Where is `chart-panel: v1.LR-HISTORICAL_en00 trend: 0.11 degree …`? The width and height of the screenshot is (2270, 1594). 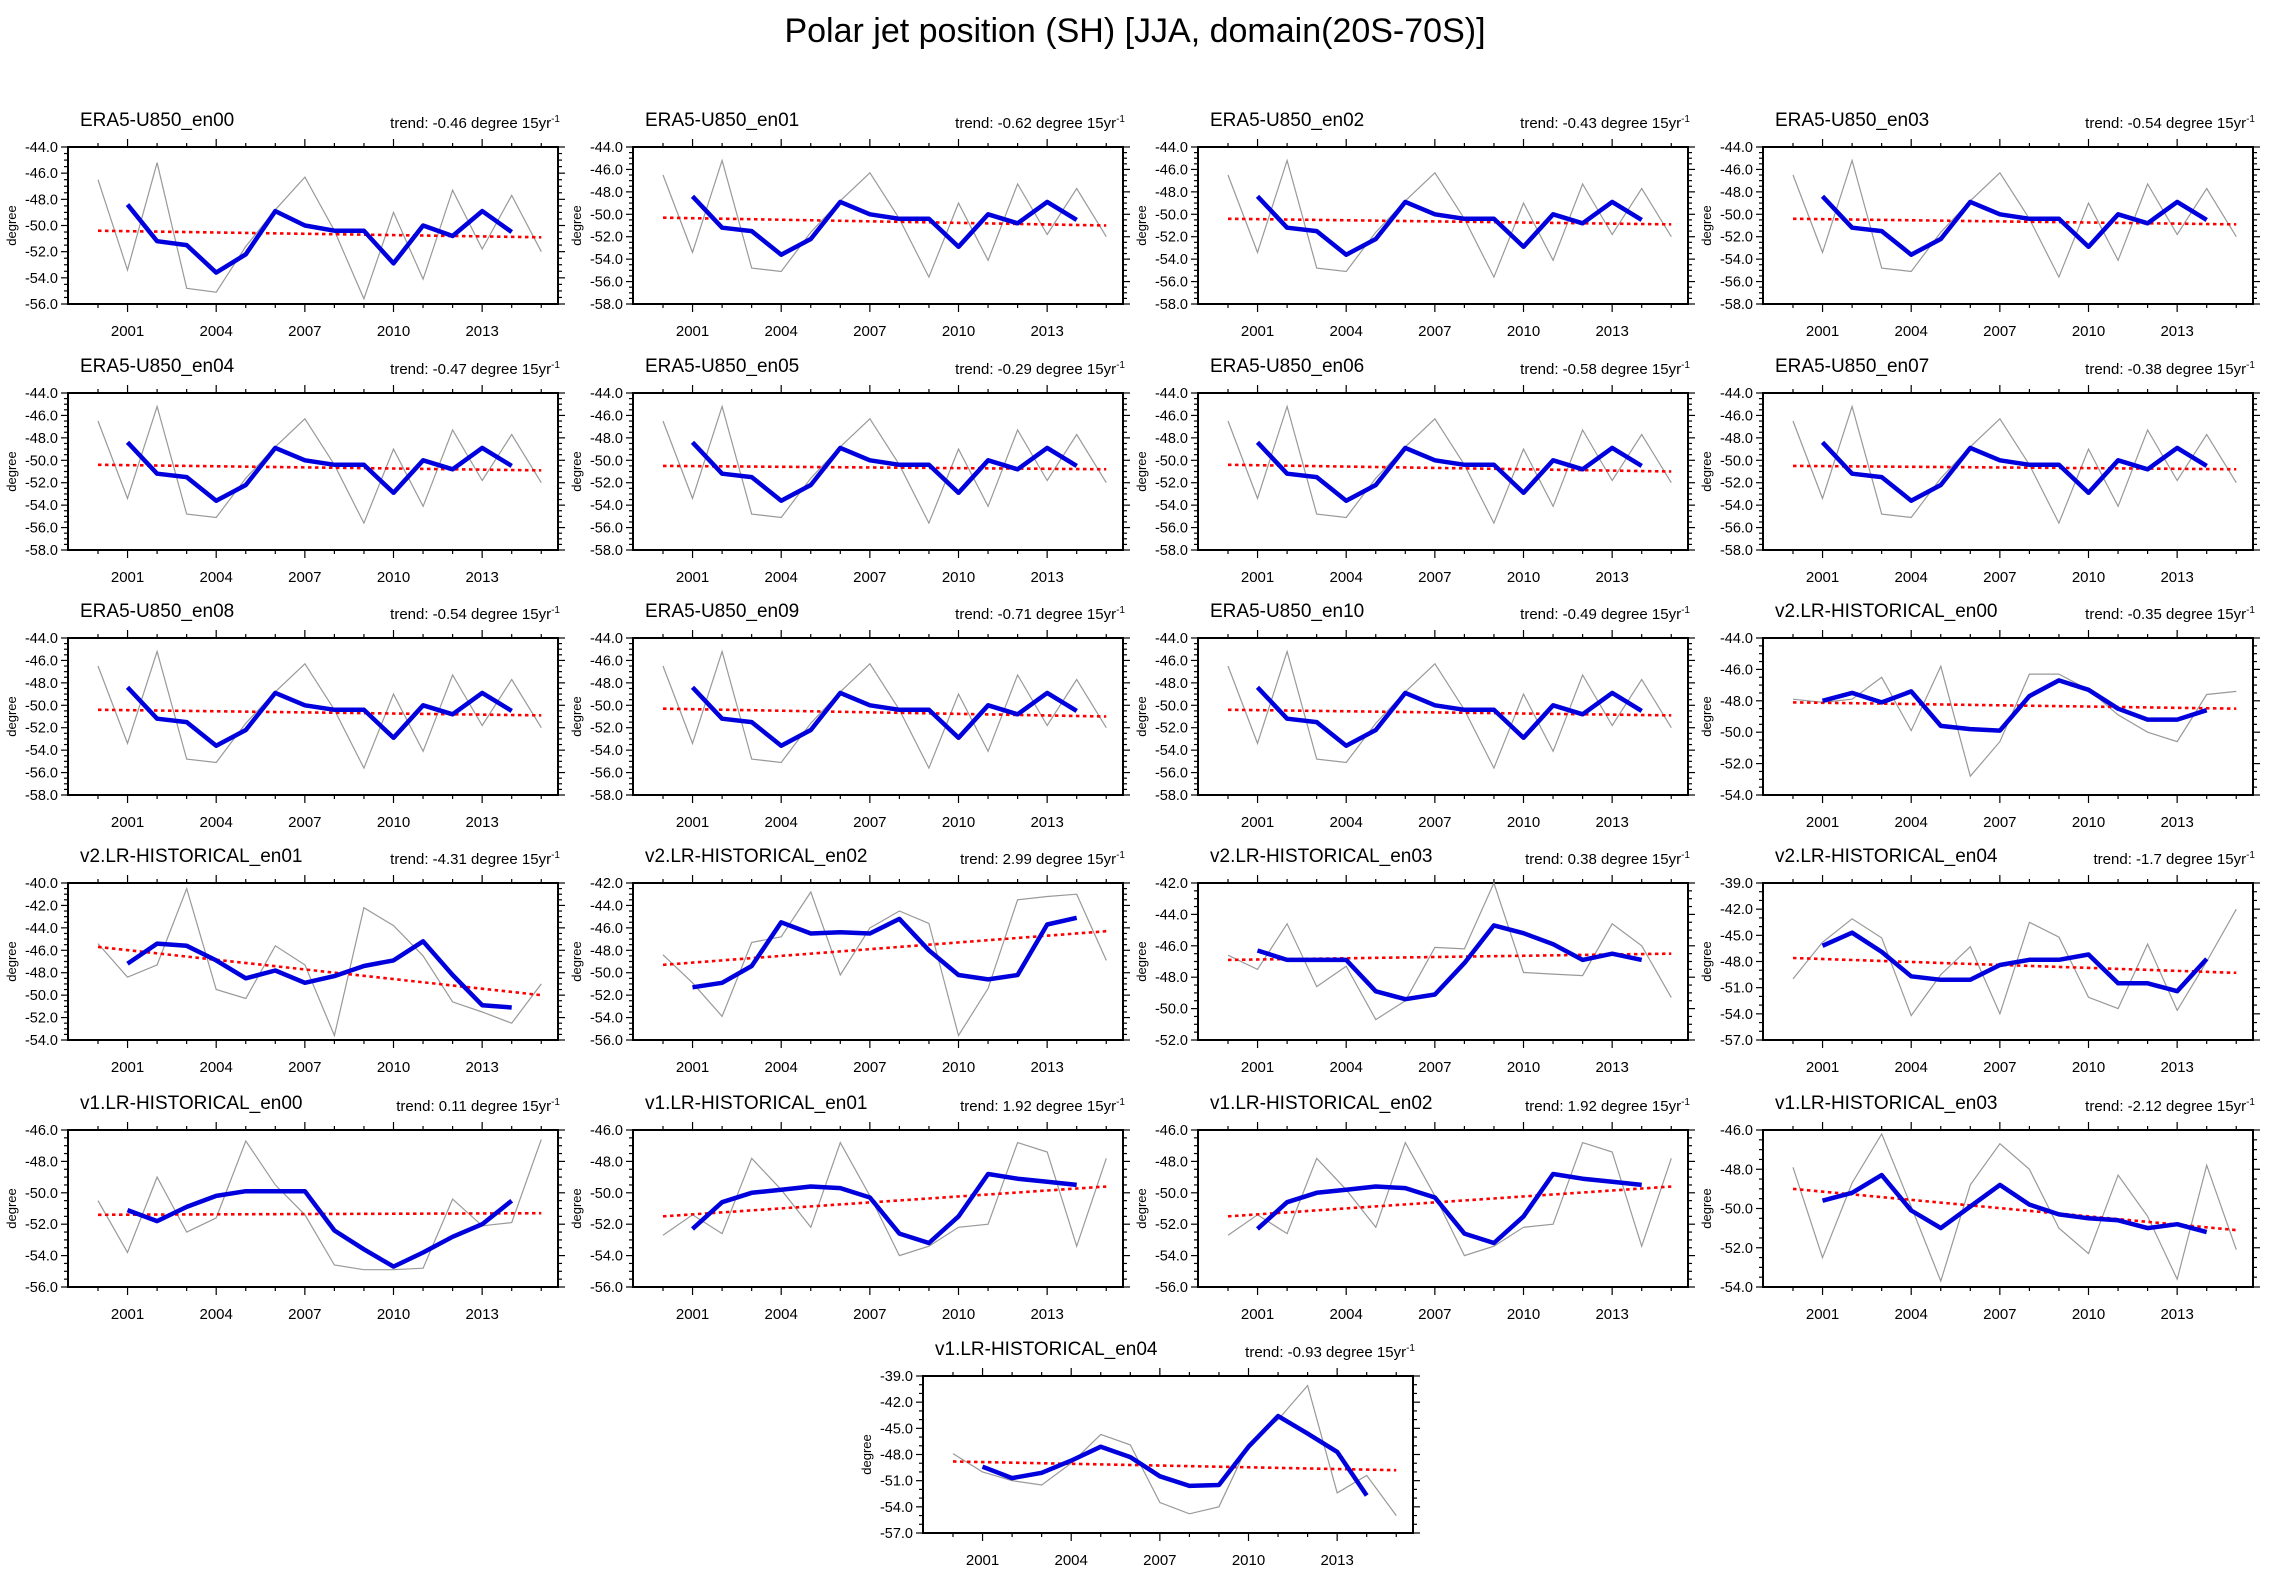 chart-panel: v1.LR-HISTORICAL_en00 trend: 0.11 degree … is located at coordinates (282, 1206).